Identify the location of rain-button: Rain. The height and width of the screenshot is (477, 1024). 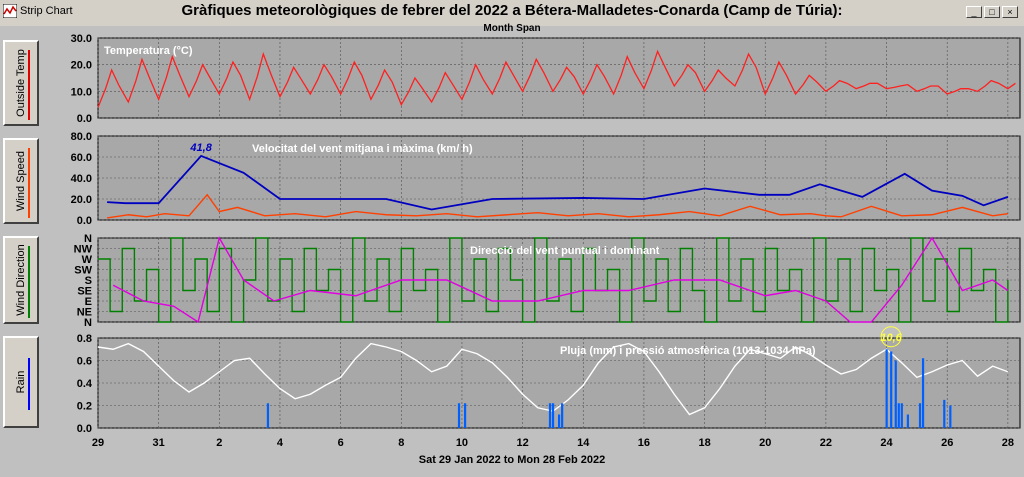
(21, 382).